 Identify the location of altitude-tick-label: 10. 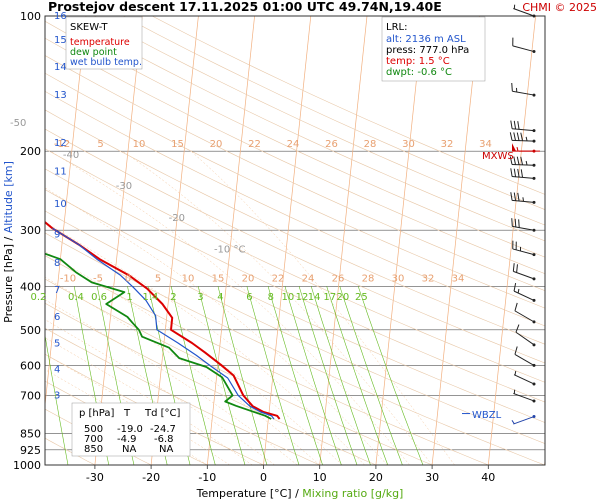
(60, 204).